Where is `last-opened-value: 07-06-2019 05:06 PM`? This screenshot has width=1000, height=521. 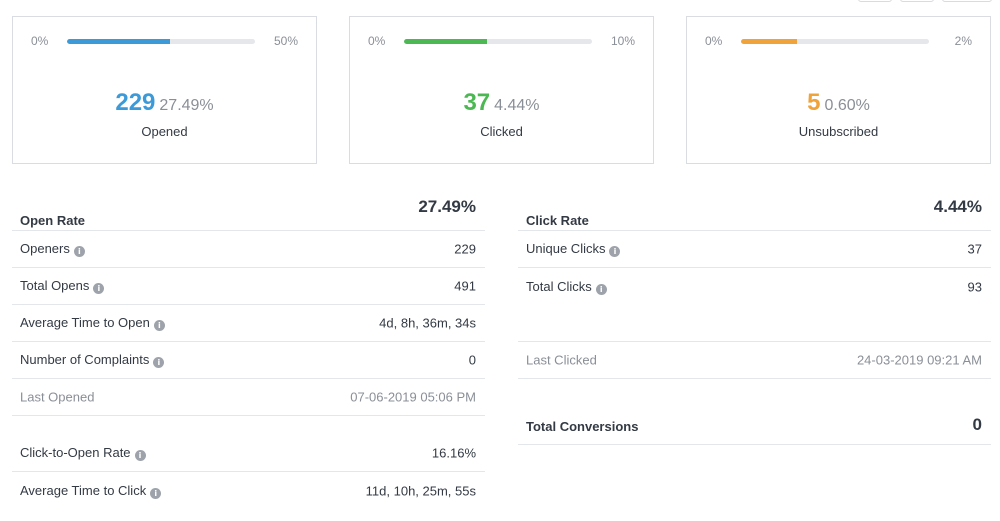
last-opened-value: 07-06-2019 05:06 PM is located at coordinates (413, 397).